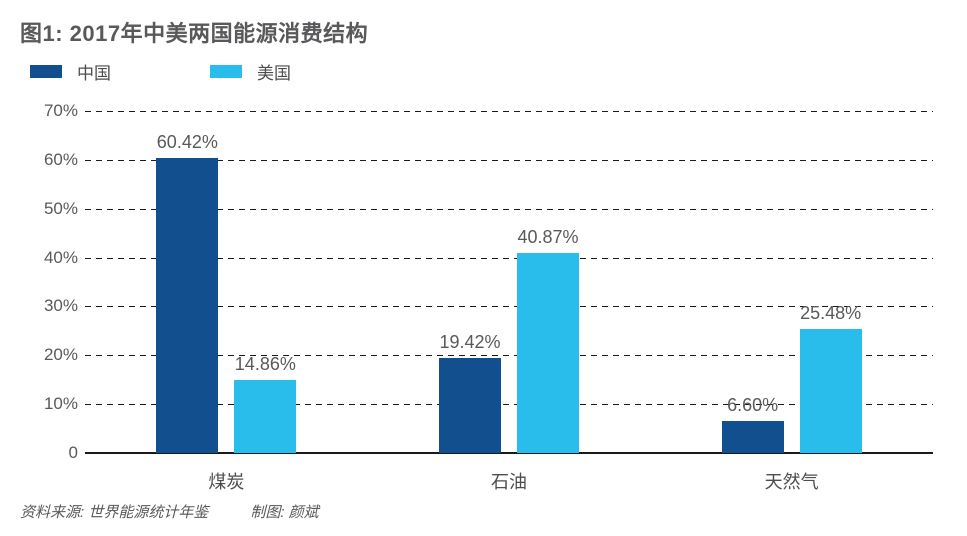  I want to click on y-tick-label-40: 40%, so click(60, 257).